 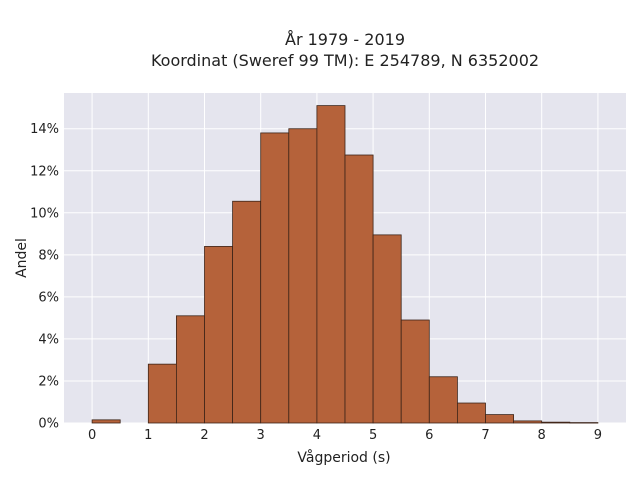 What do you see at coordinates (48, 424) in the screenshot?
I see `y-tick-label: 0%` at bounding box center [48, 424].